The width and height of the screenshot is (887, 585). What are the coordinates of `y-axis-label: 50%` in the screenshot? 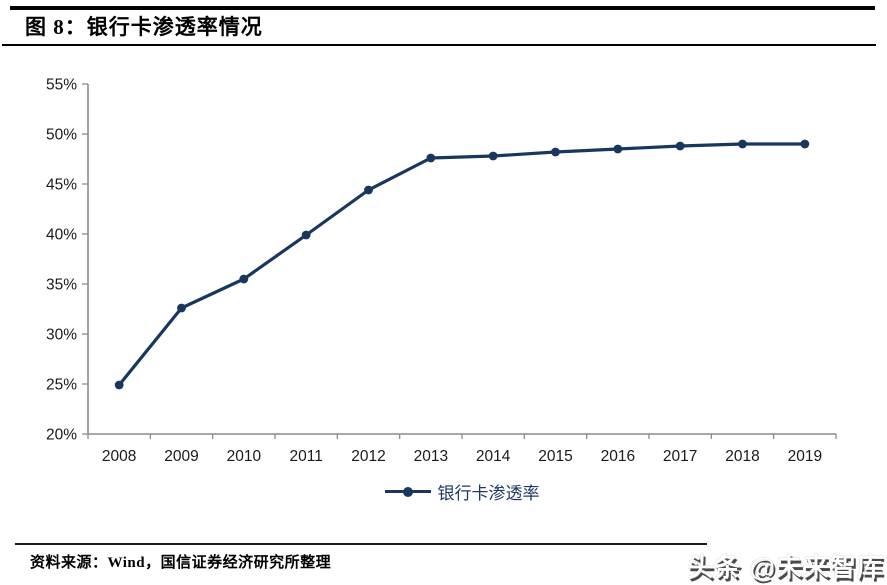 It's located at (61, 135).